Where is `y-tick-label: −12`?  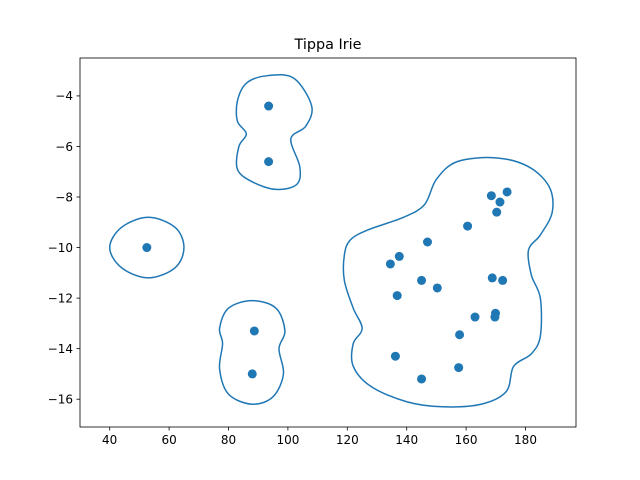
y-tick-label: −12 is located at coordinates (60, 298).